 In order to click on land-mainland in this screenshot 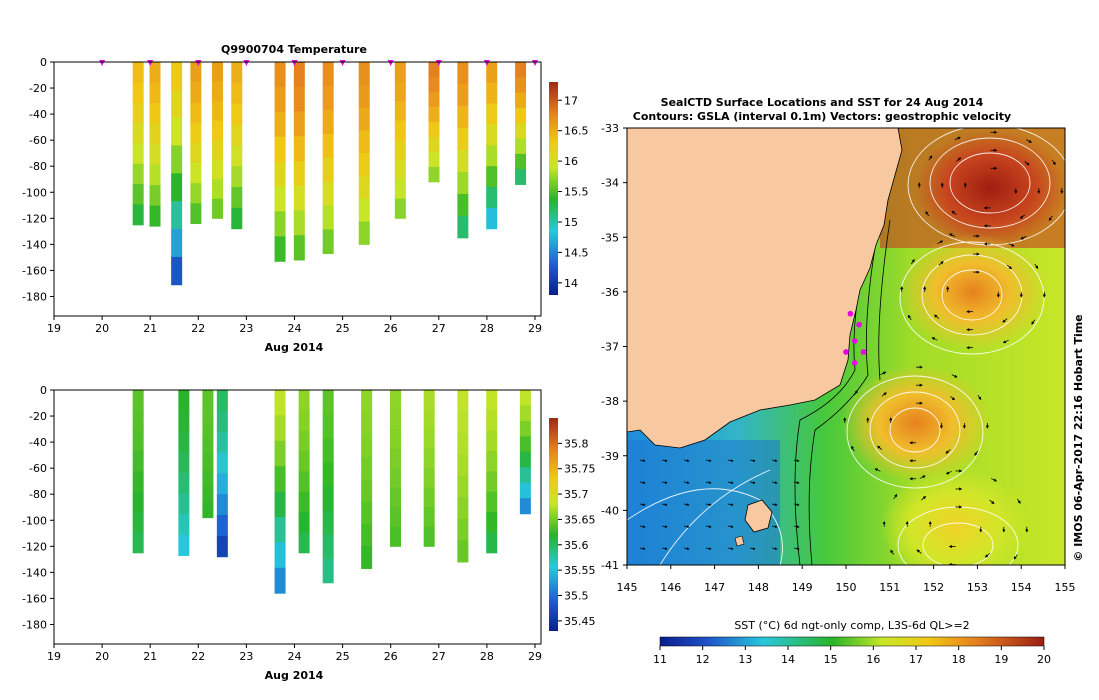, I will do `click(765, 288)`.